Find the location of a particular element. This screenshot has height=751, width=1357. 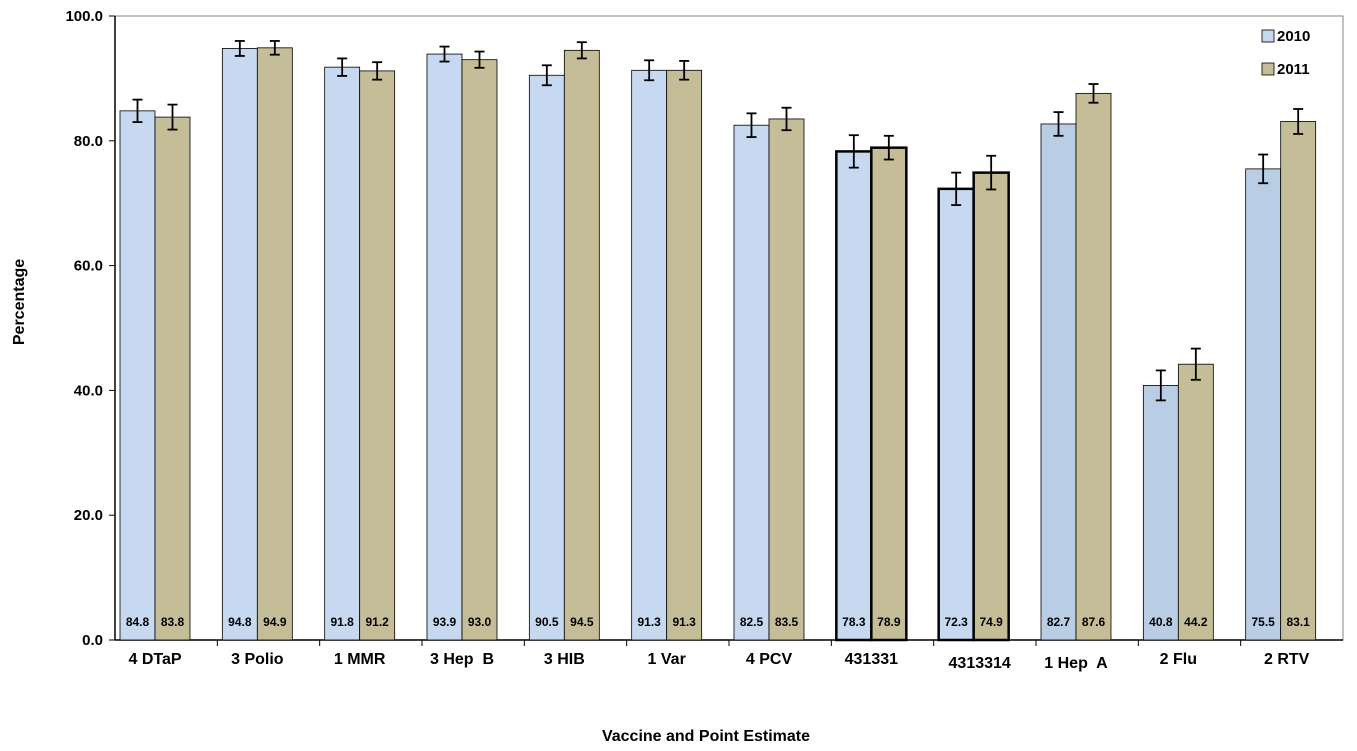

data-label-2010: 72.3 is located at coordinates (956, 622).